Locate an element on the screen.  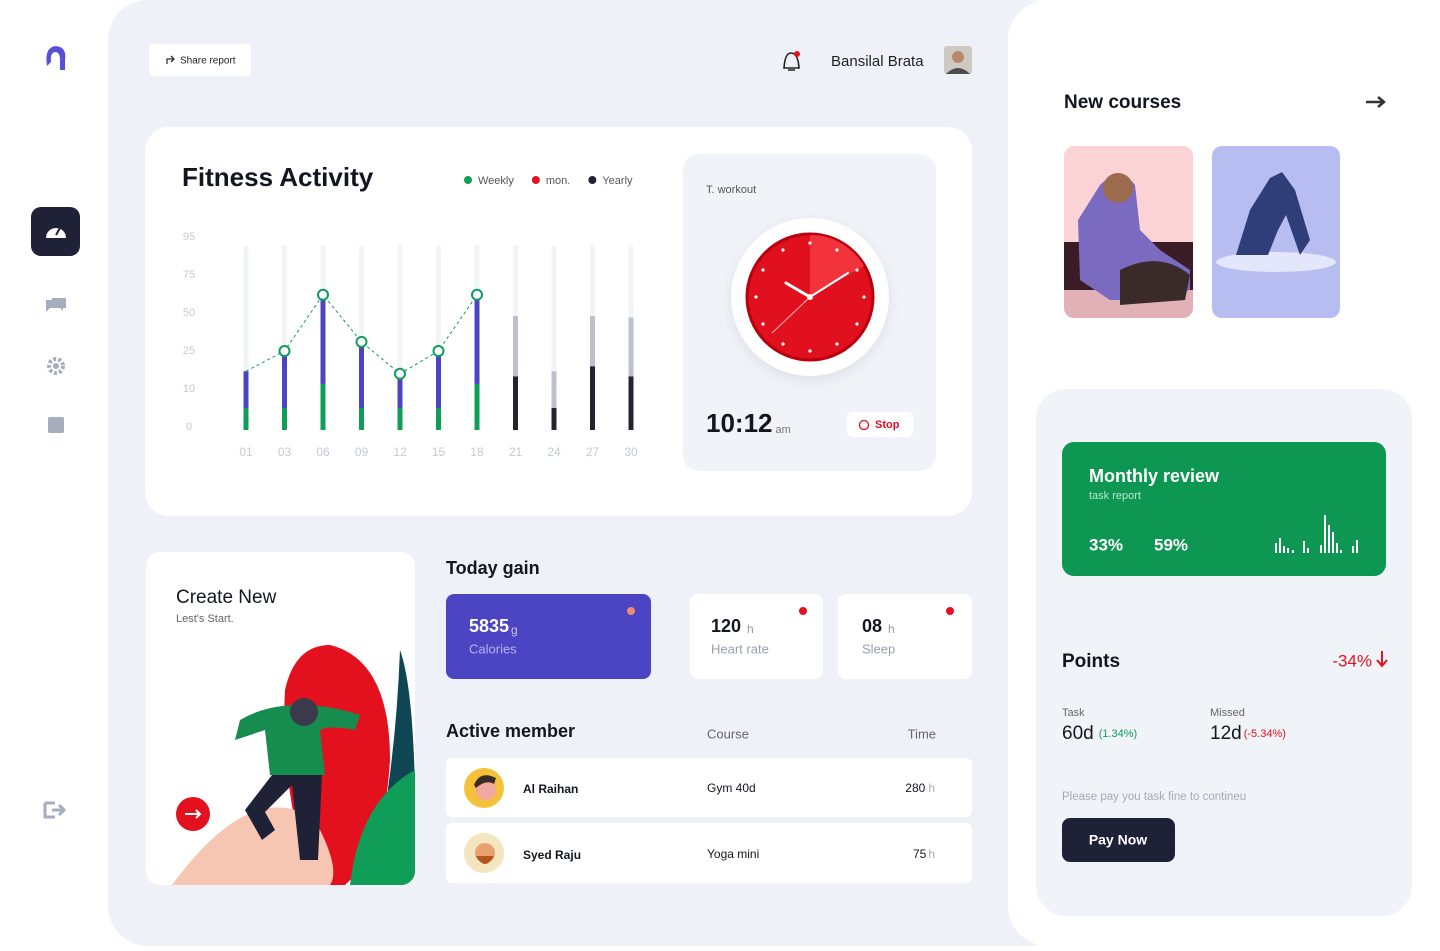
value: 120 is located at coordinates (726, 626).